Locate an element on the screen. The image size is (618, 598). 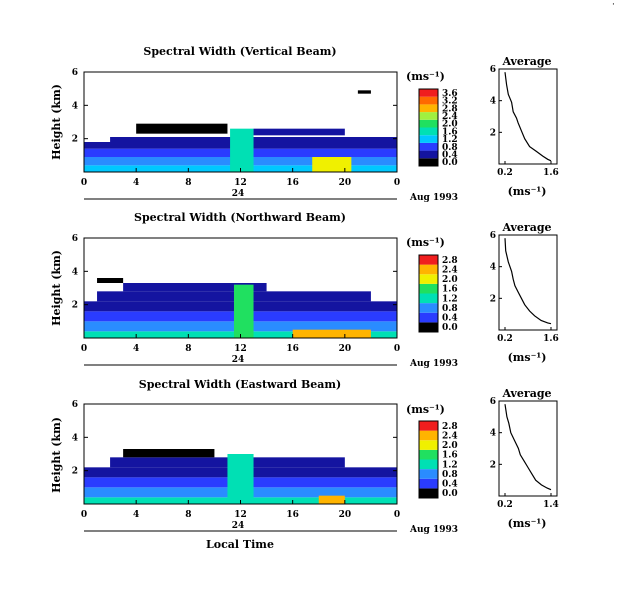
plot-frame is located at coordinates (240, 288).